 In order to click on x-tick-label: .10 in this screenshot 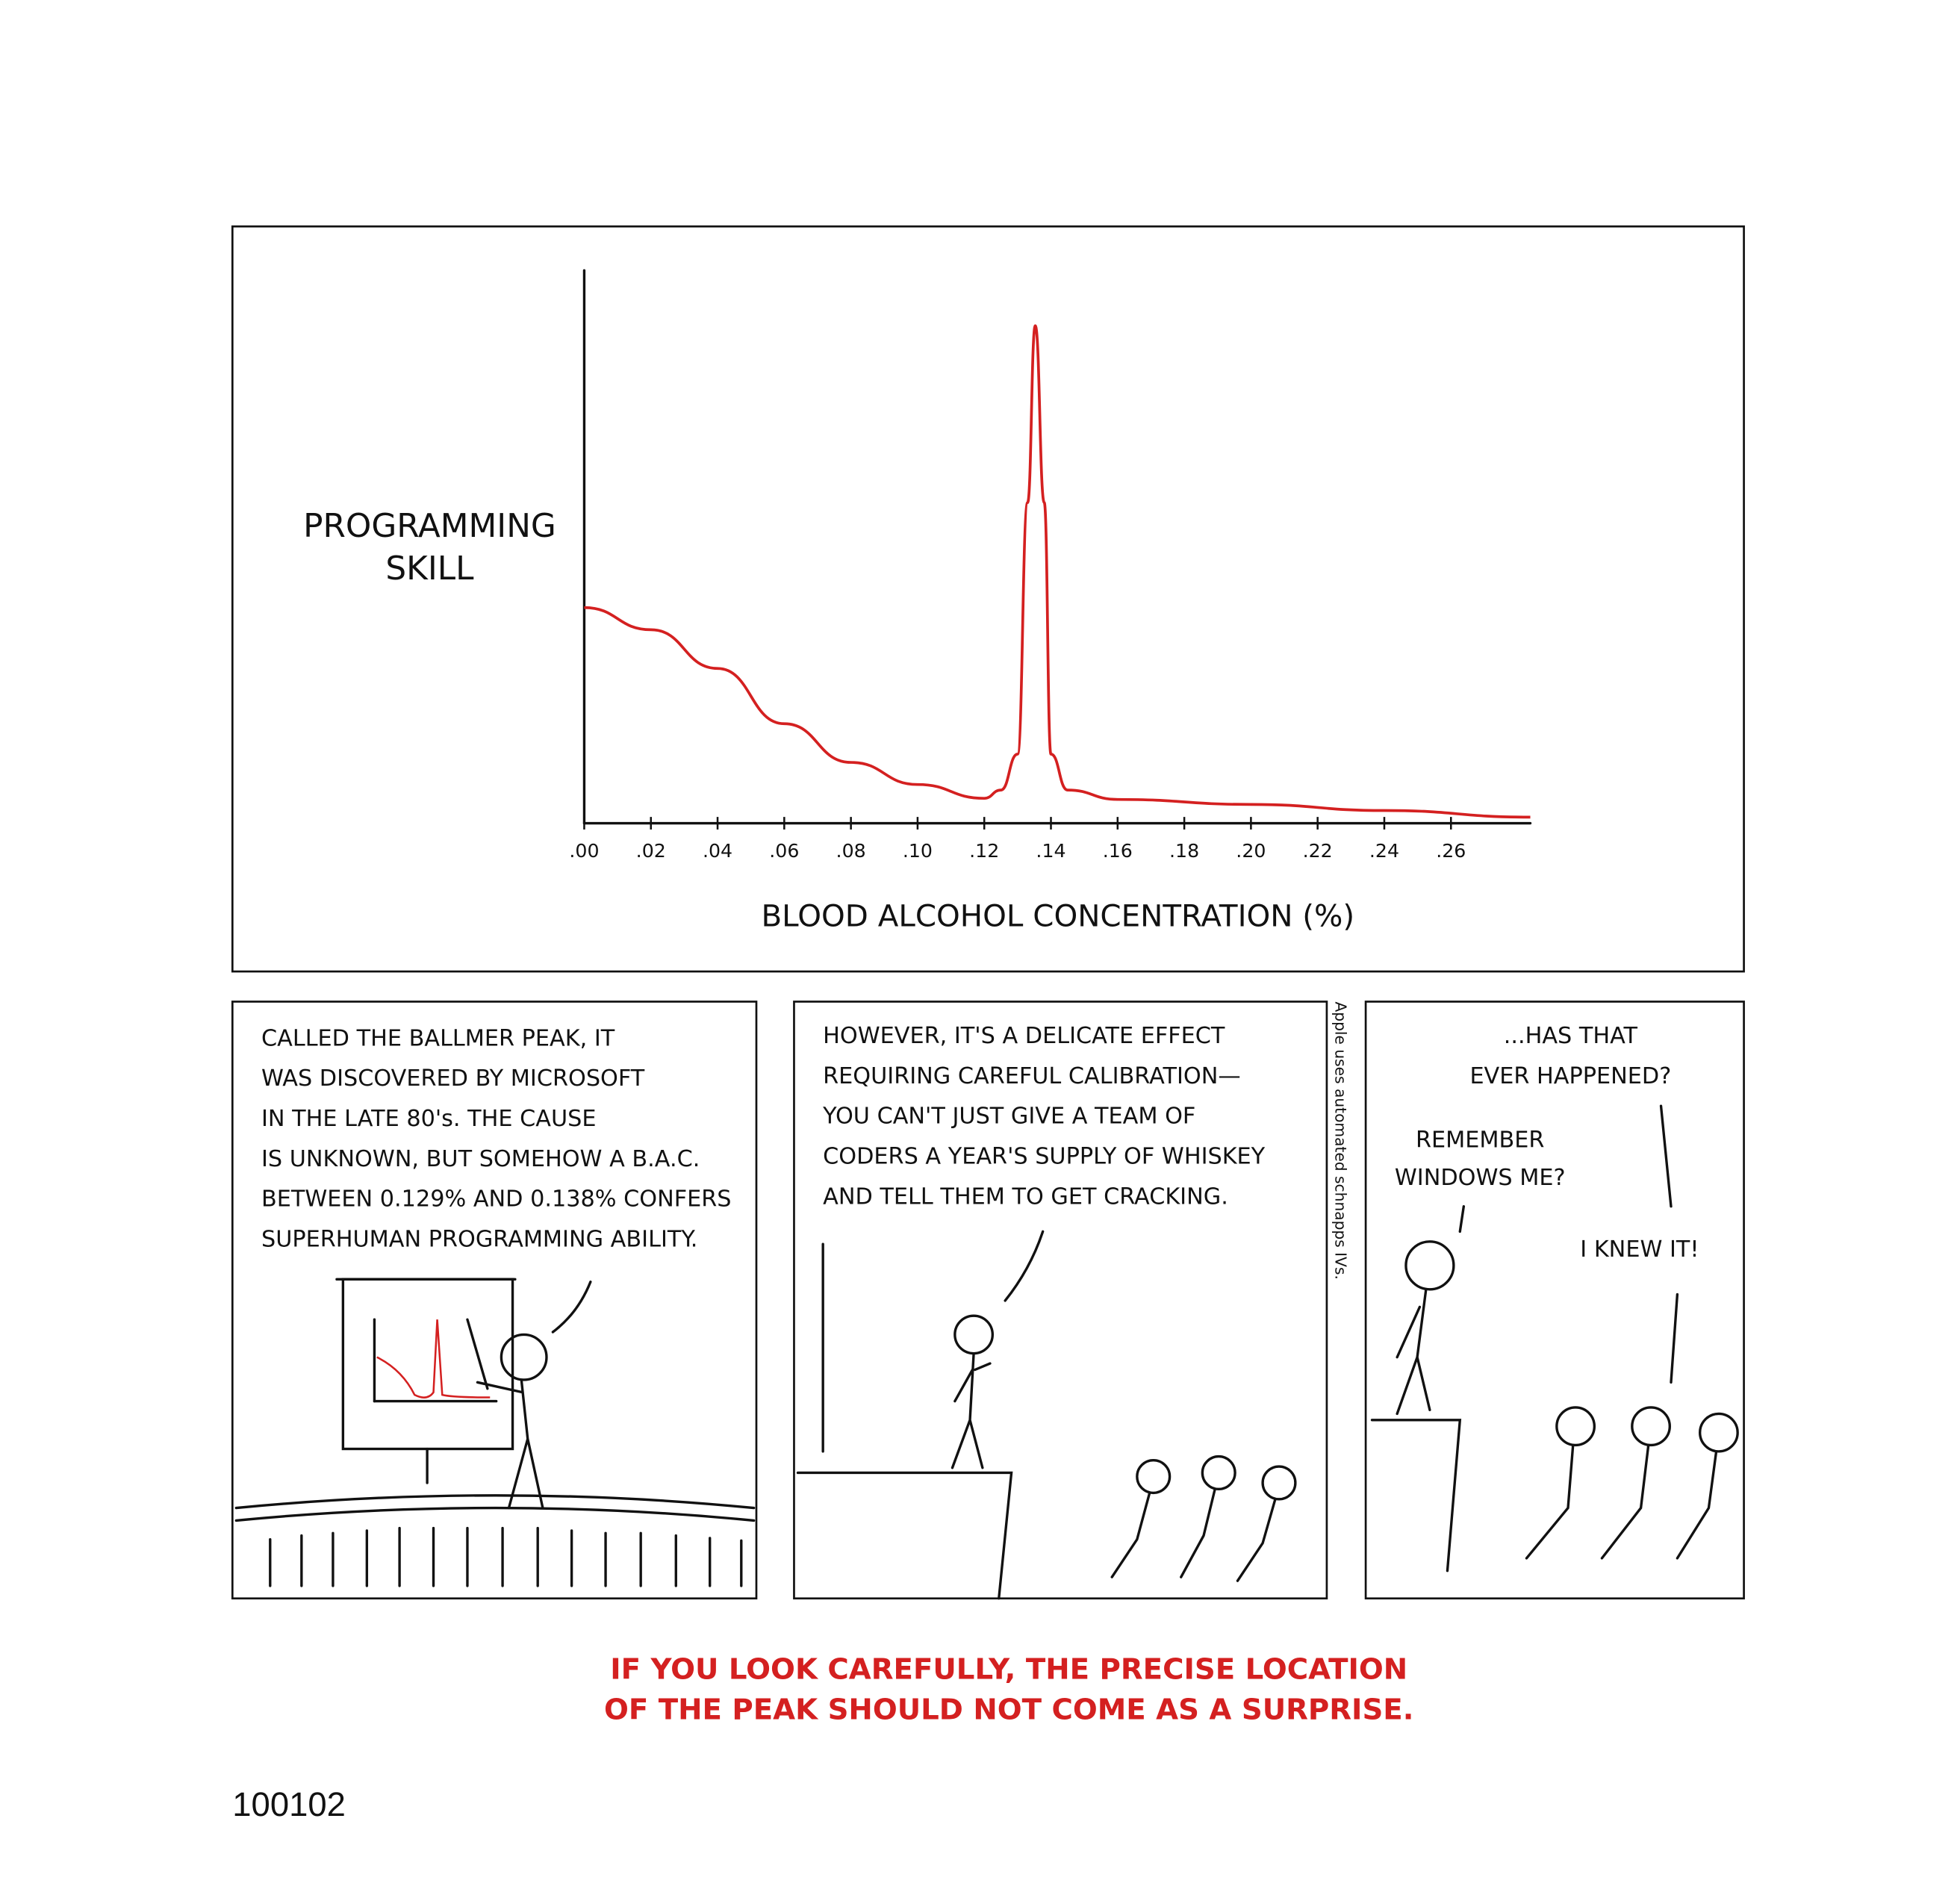, I will do `click(918, 851)`.